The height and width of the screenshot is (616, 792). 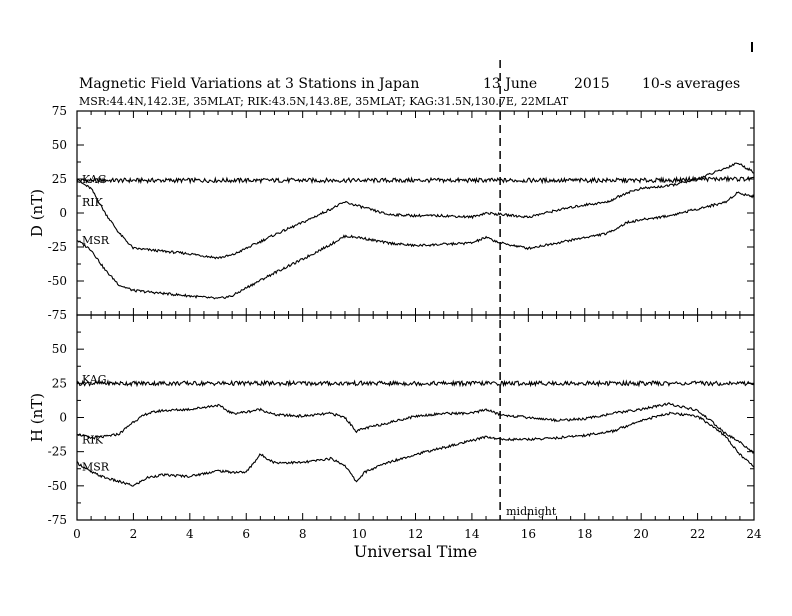 I want to click on x-tick-label: 8, so click(x=303, y=534).